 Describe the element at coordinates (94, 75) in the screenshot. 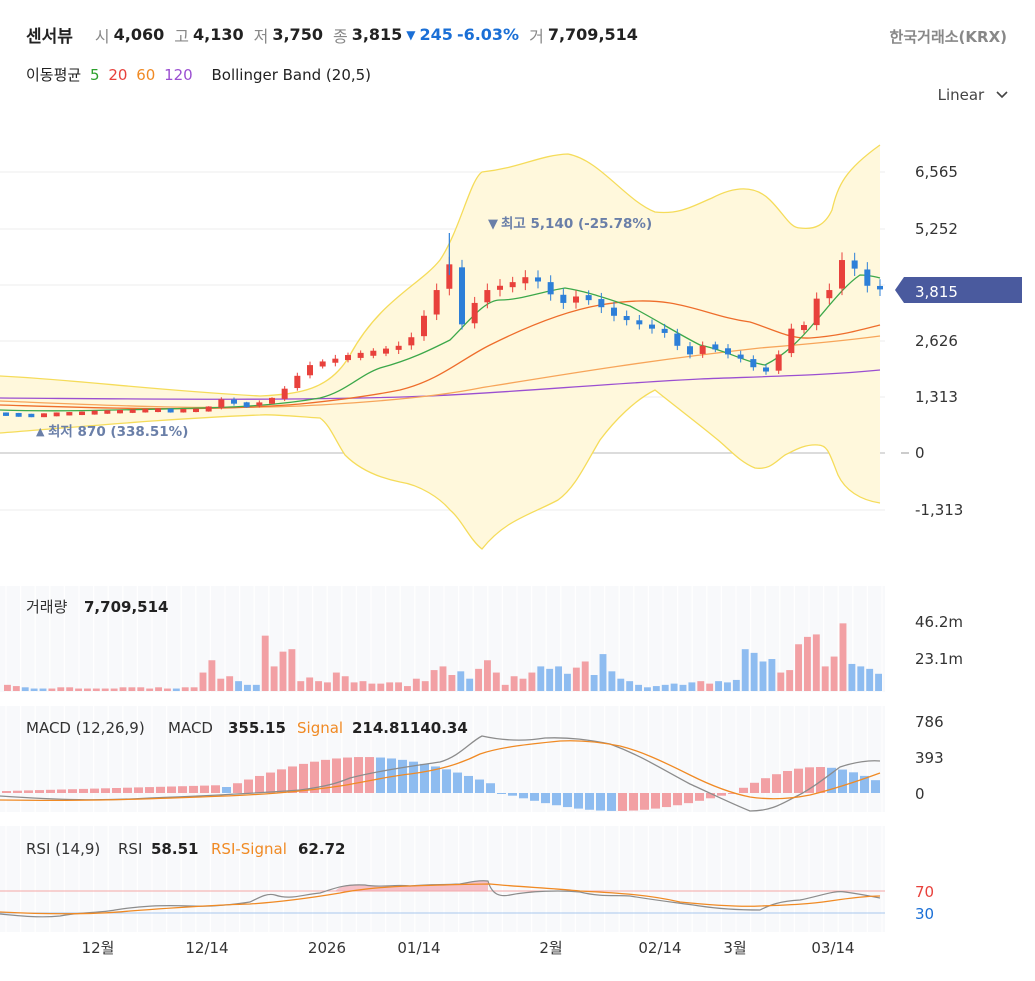

I see `ma-5: 5` at that location.